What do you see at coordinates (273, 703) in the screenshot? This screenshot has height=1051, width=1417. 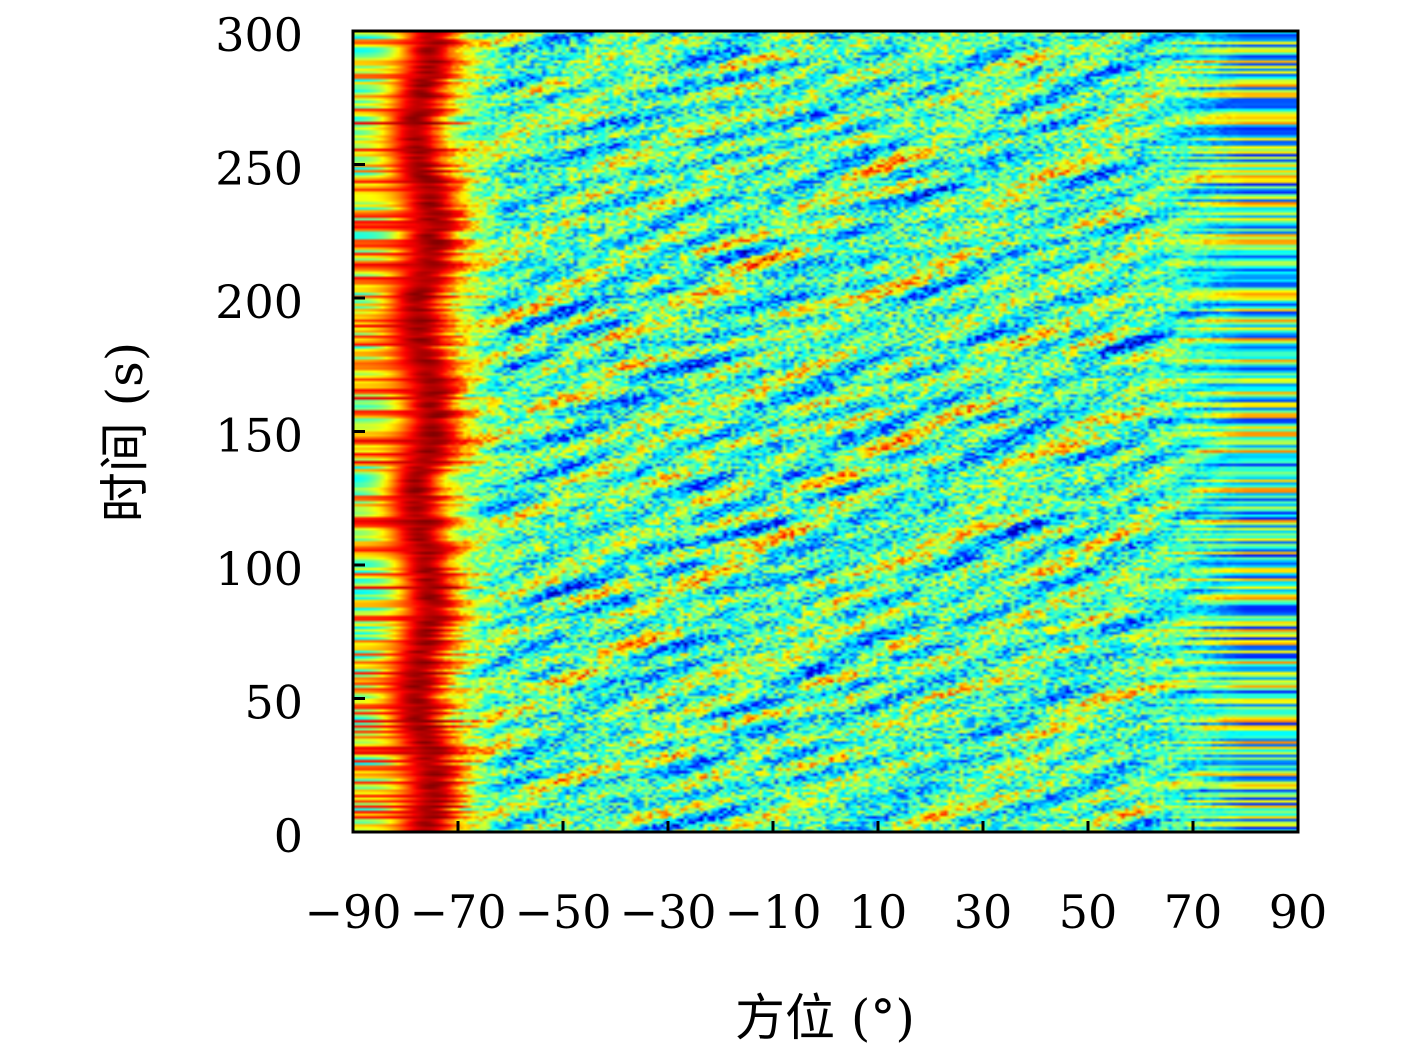 I see `y-tick-label: 50` at bounding box center [273, 703].